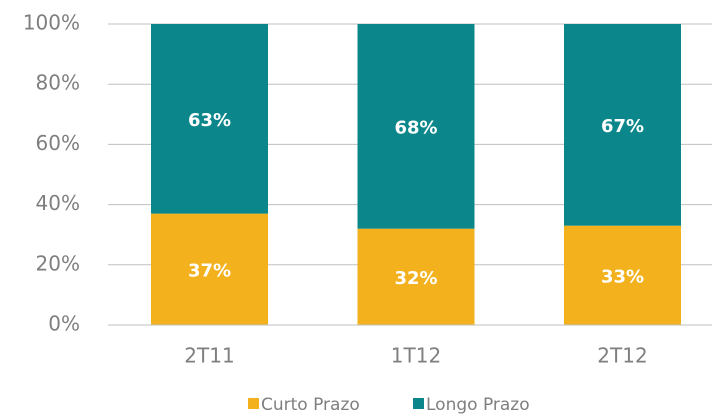 The width and height of the screenshot is (716, 416). I want to click on data-label: 63%, so click(209, 120).